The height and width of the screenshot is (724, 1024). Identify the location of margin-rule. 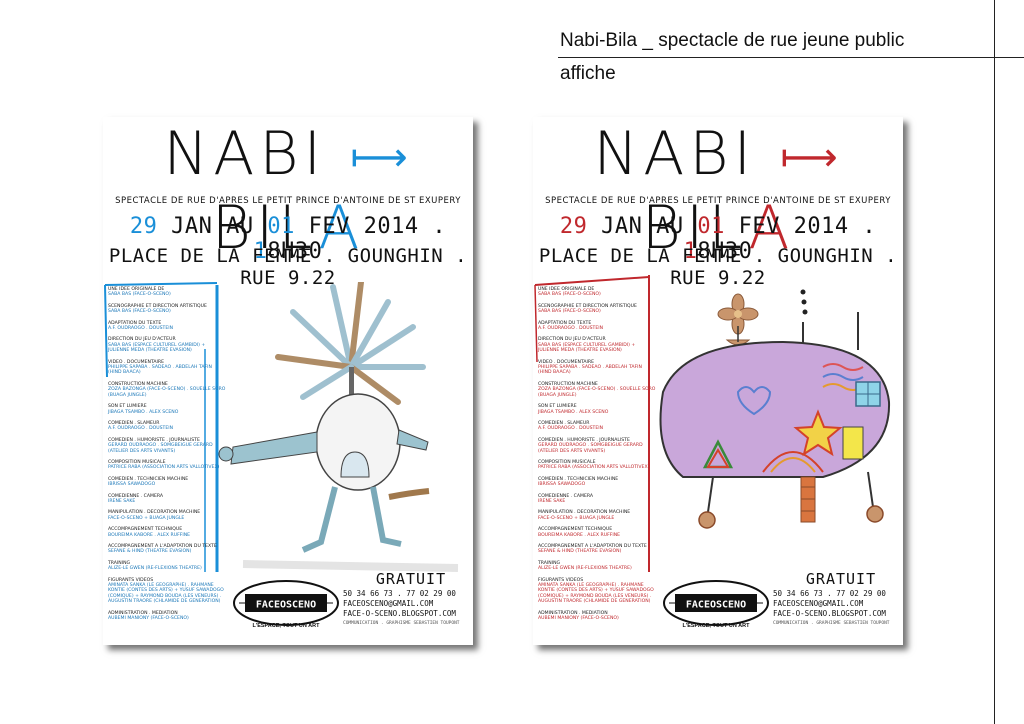
(994, 362).